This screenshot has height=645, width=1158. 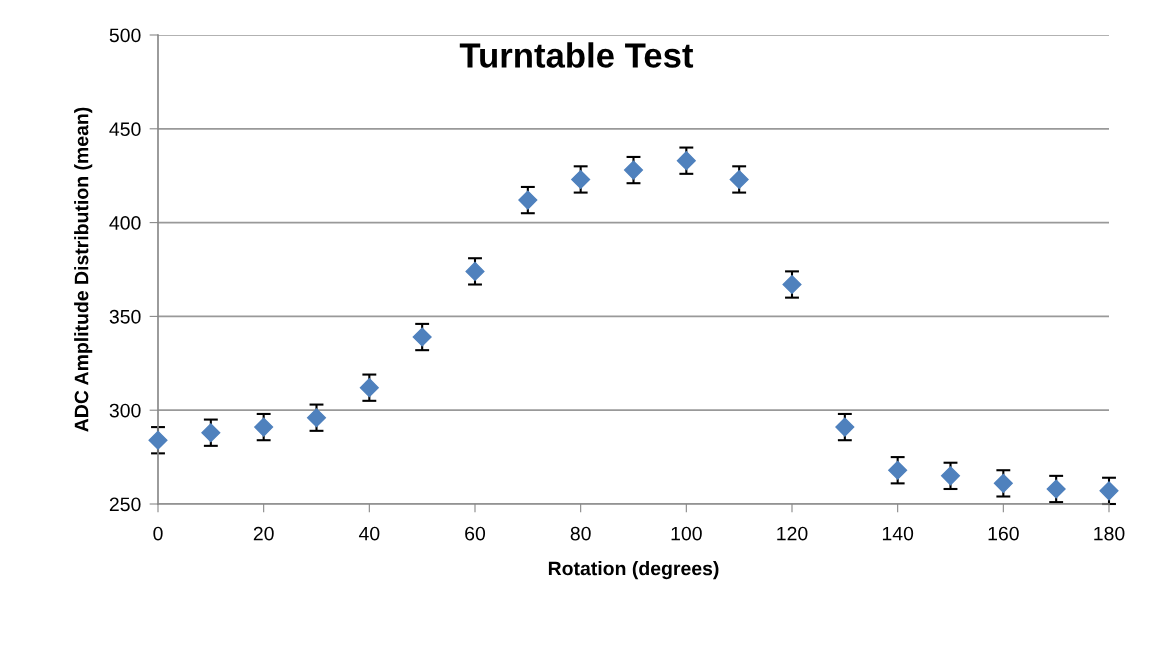 I want to click on x-axis-title: Rotation (degrees), so click(x=633, y=570).